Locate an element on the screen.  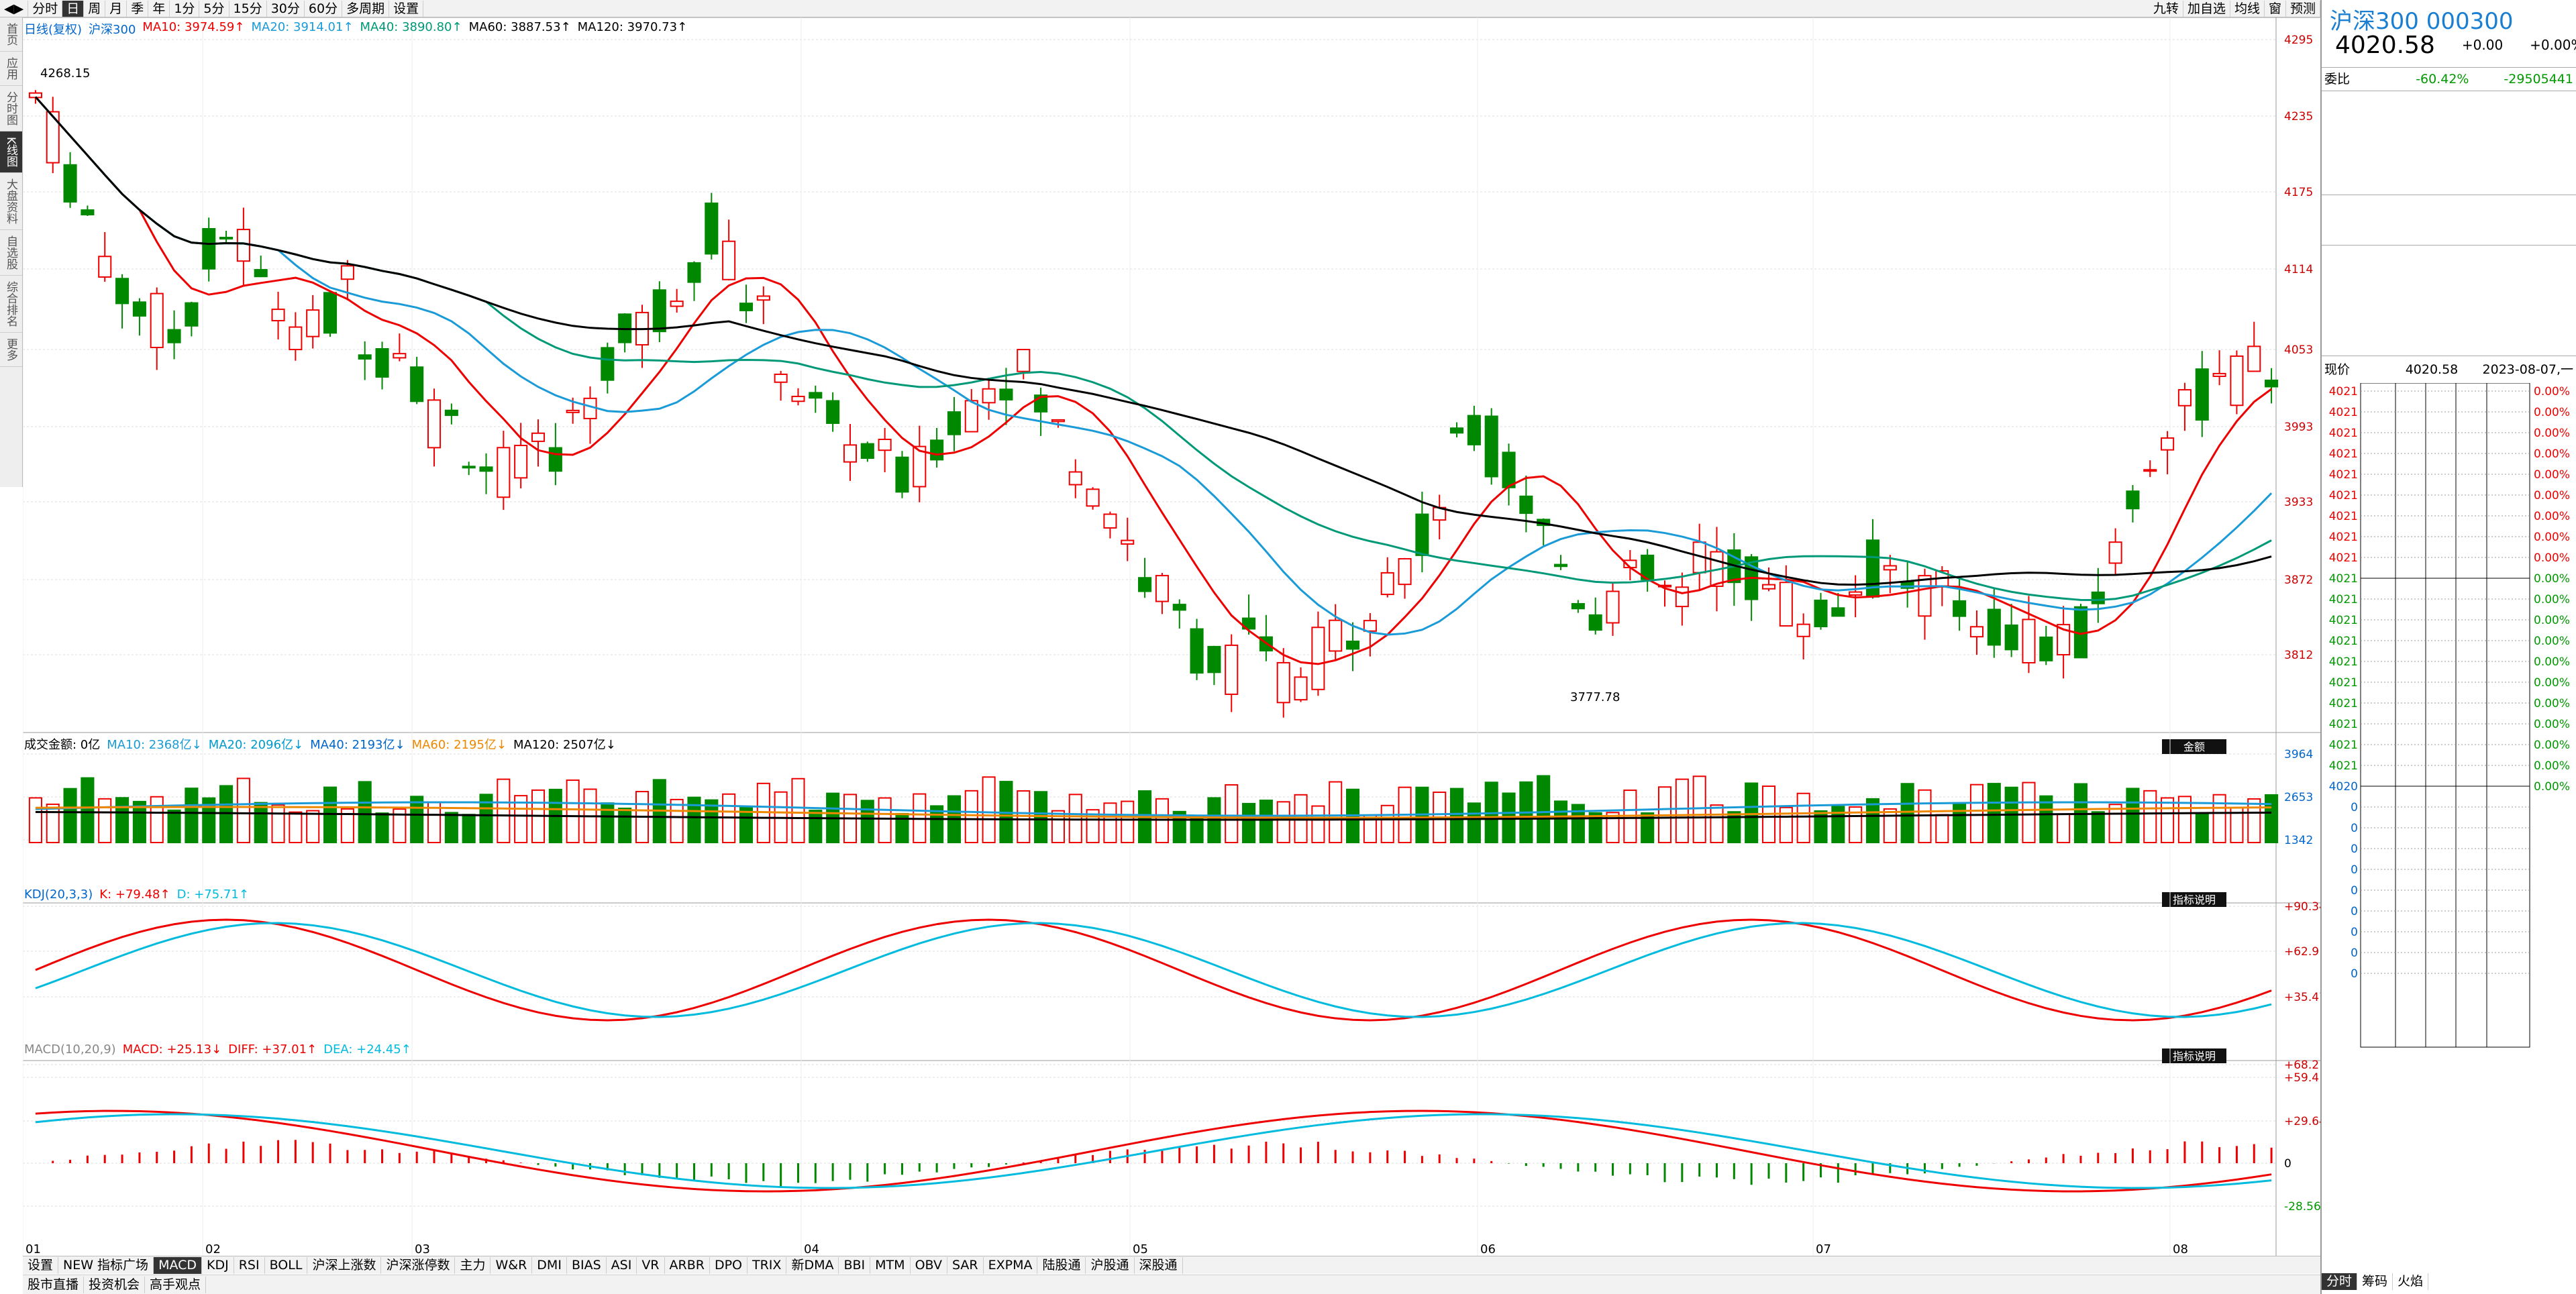
indicator-tab-13: VR is located at coordinates (651, 1265).